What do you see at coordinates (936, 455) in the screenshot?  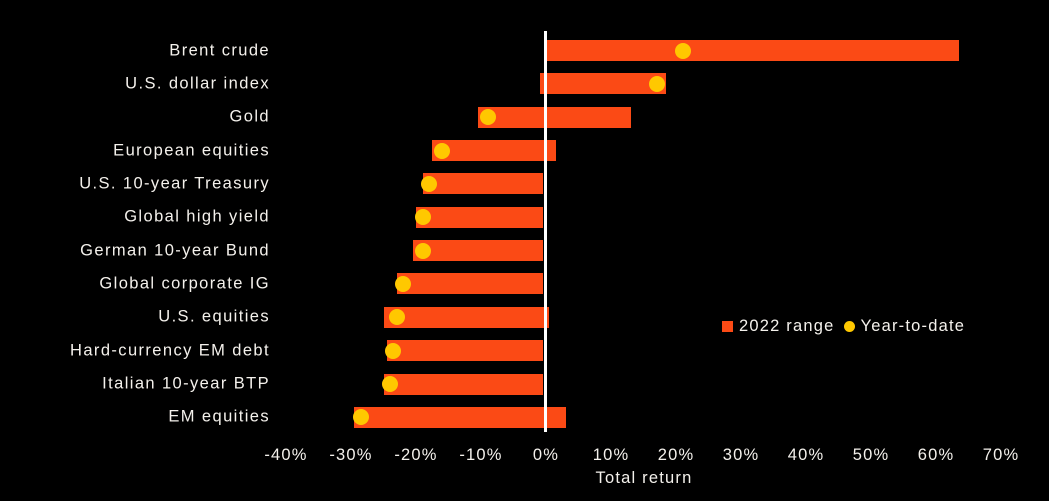 I see `x-tick-label: 60%` at bounding box center [936, 455].